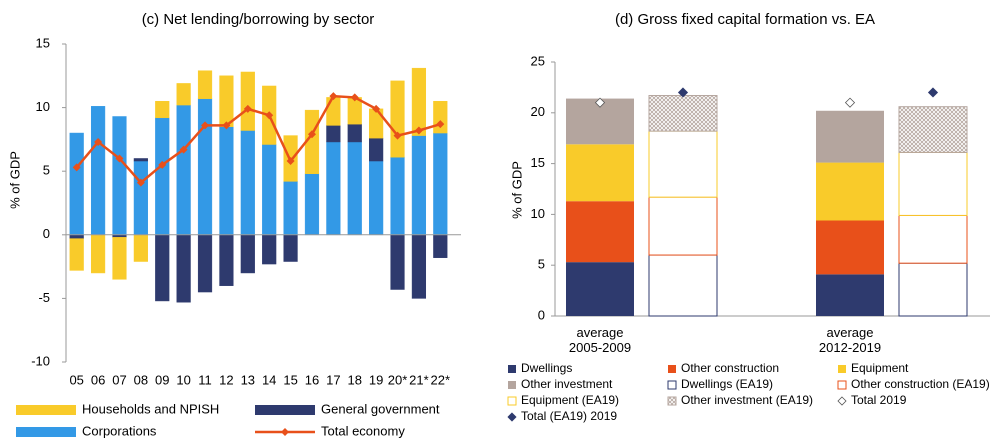 The width and height of the screenshot is (996, 440). Describe the element at coordinates (441, 379) in the screenshot. I see `x-tick-label: 22*` at that location.